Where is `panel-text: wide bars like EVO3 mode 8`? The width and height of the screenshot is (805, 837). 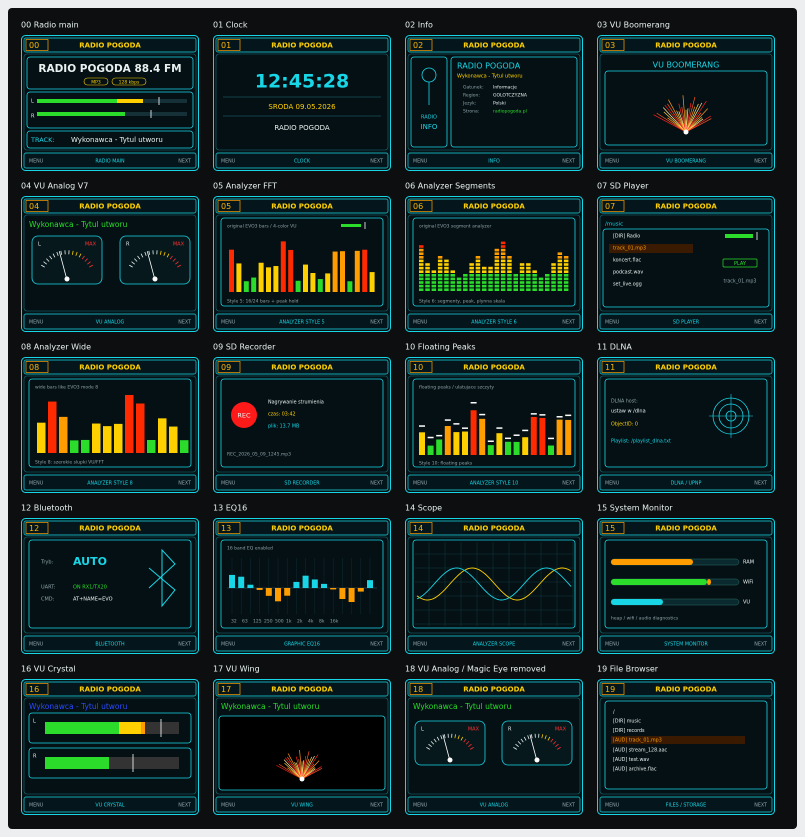
panel-text: wide bars like EVO3 mode 8 is located at coordinates (66, 388).